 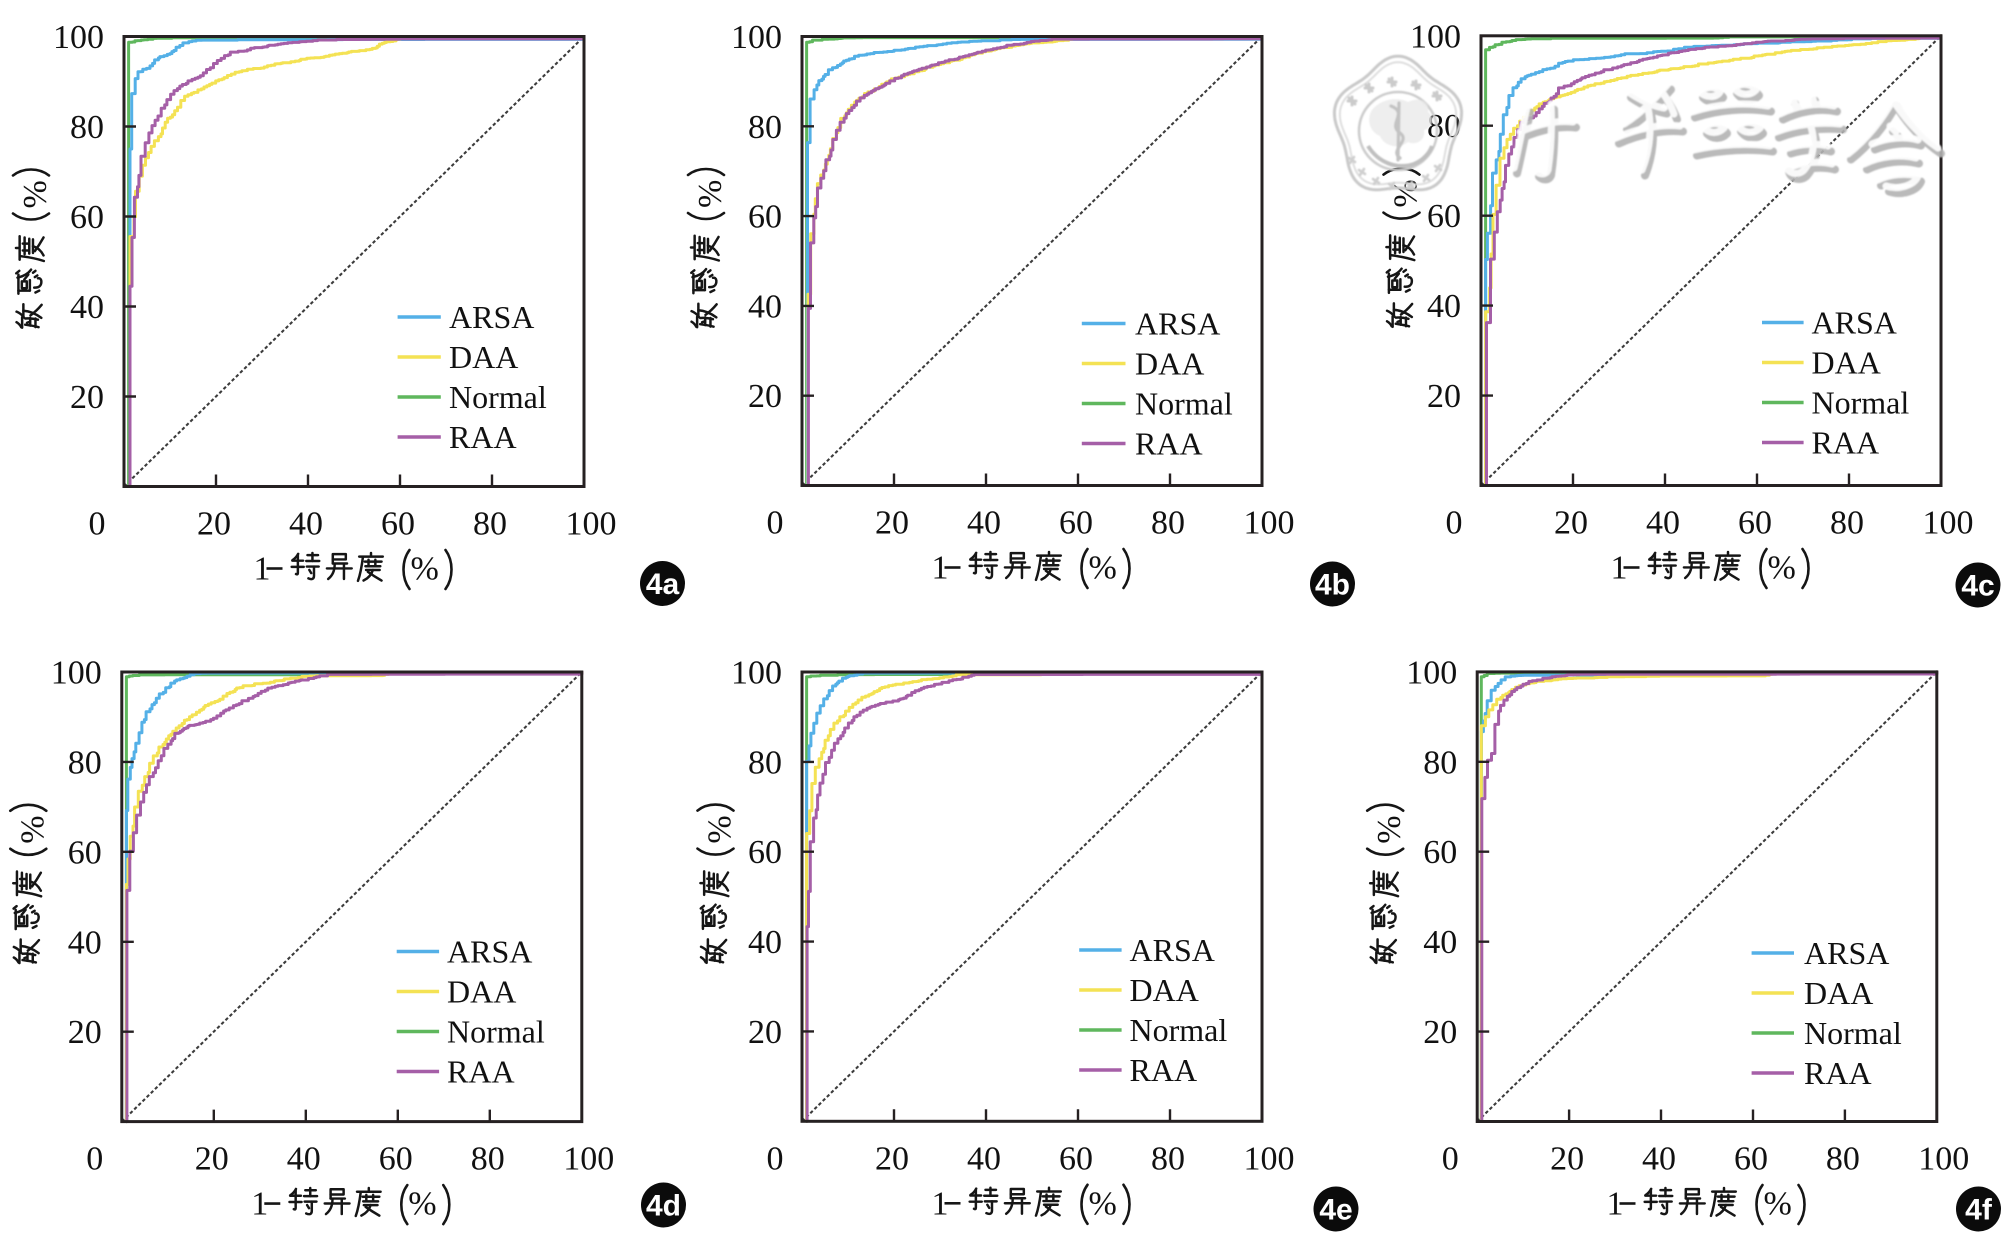 I want to click on svg-text: 4d, so click(x=663, y=1206).